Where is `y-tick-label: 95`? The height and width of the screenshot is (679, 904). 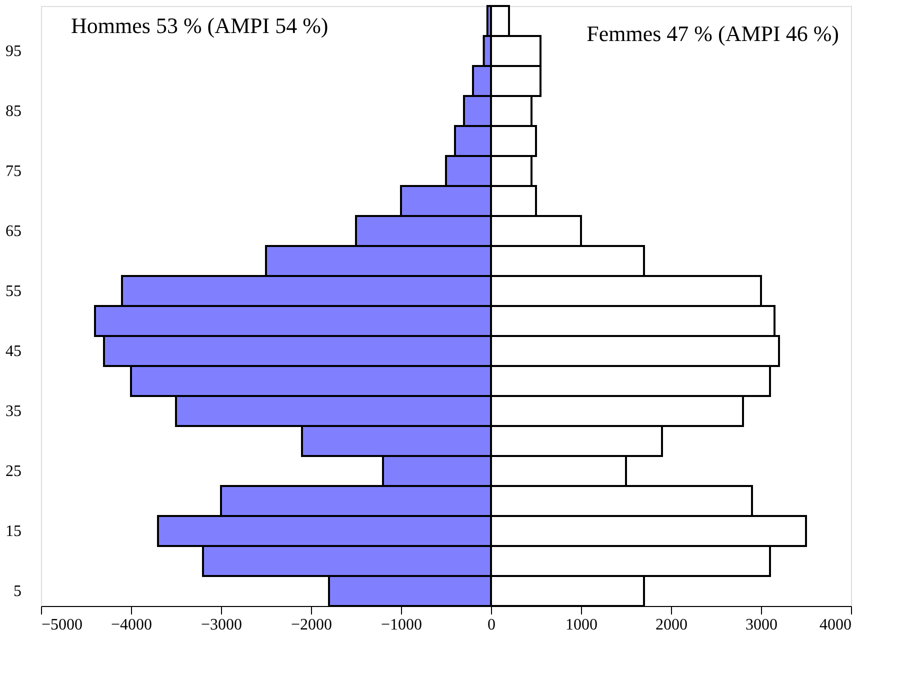 y-tick-label: 95 is located at coordinates (14, 51).